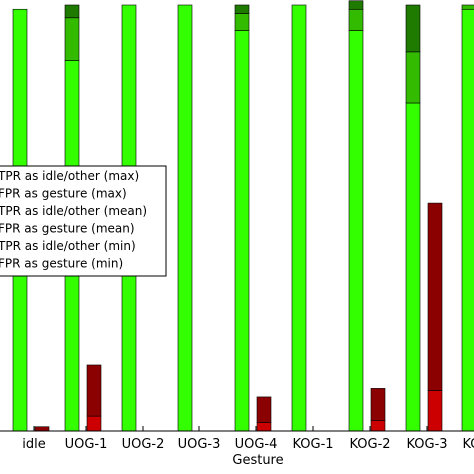 Image resolution: width=474 pixels, height=474 pixels. What do you see at coordinates (257, 460) in the screenshot?
I see `x-axis-label: Gesture` at bounding box center [257, 460].